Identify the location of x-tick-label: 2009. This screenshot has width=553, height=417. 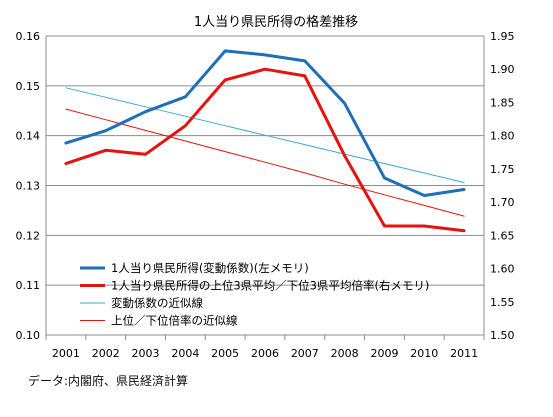
(384, 353).